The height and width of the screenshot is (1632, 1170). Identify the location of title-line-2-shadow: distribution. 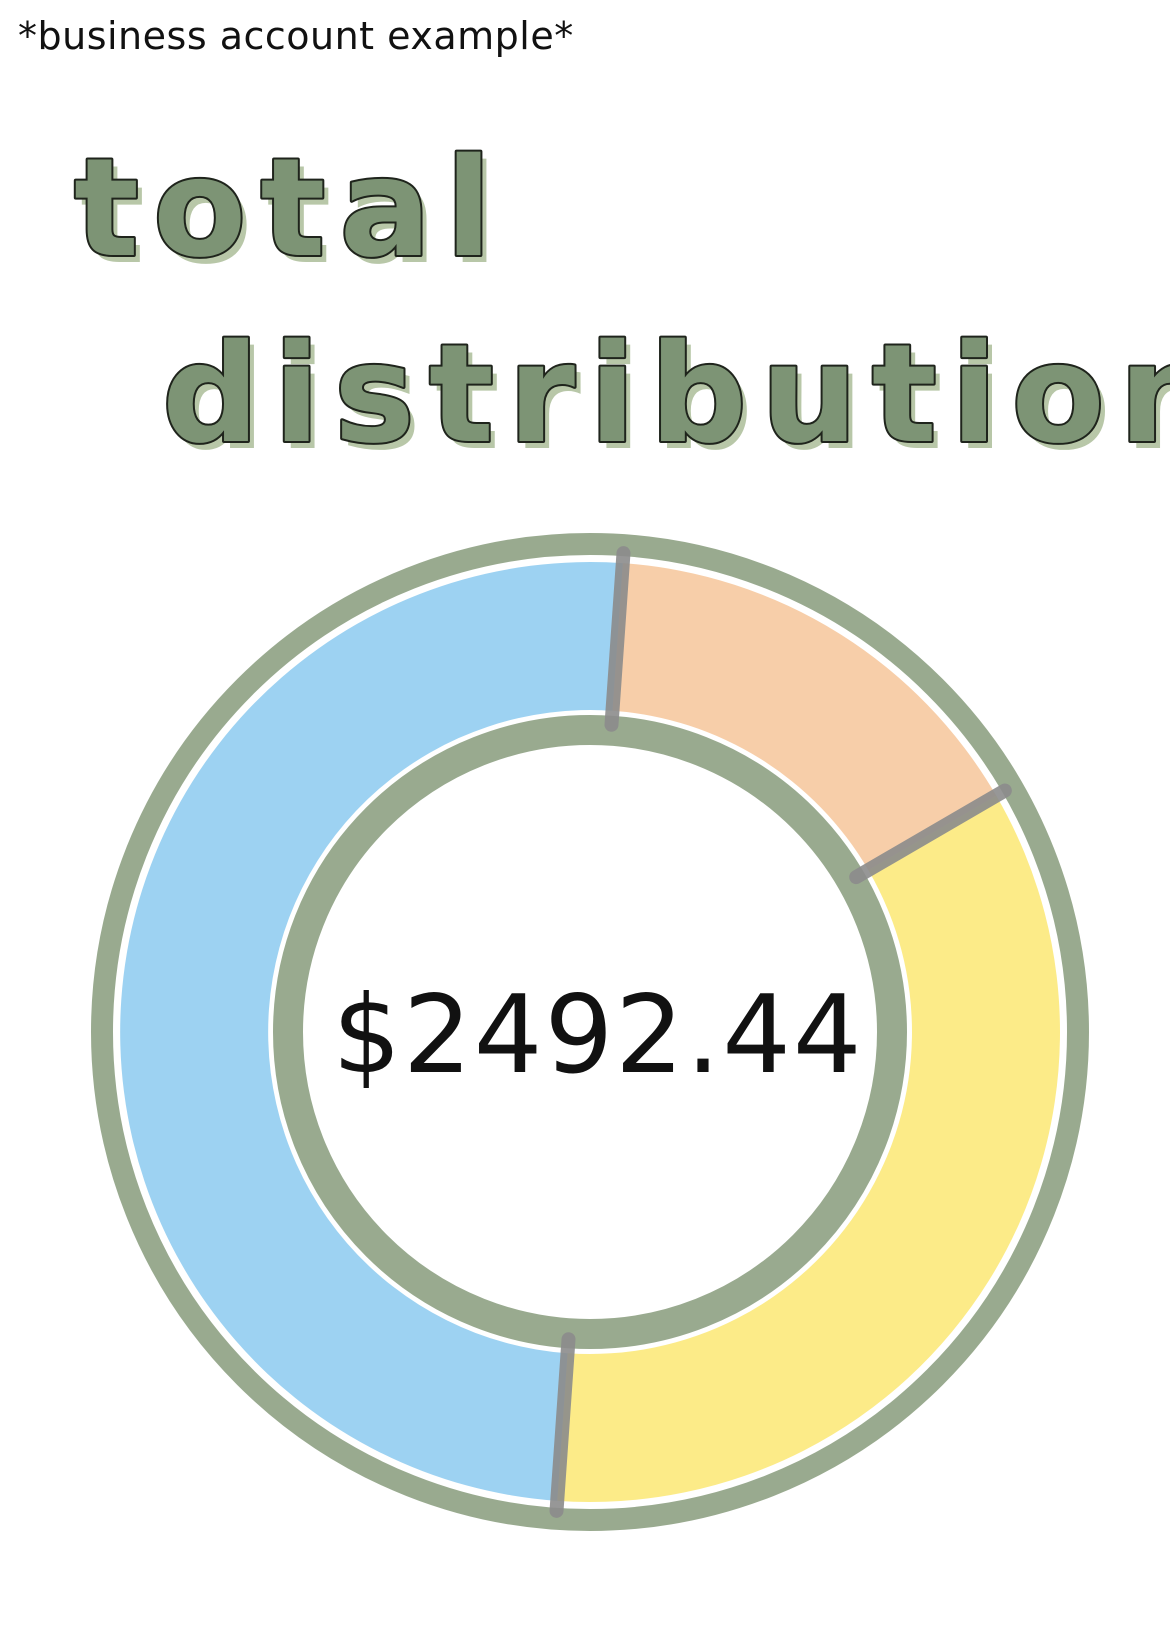
(669, 402).